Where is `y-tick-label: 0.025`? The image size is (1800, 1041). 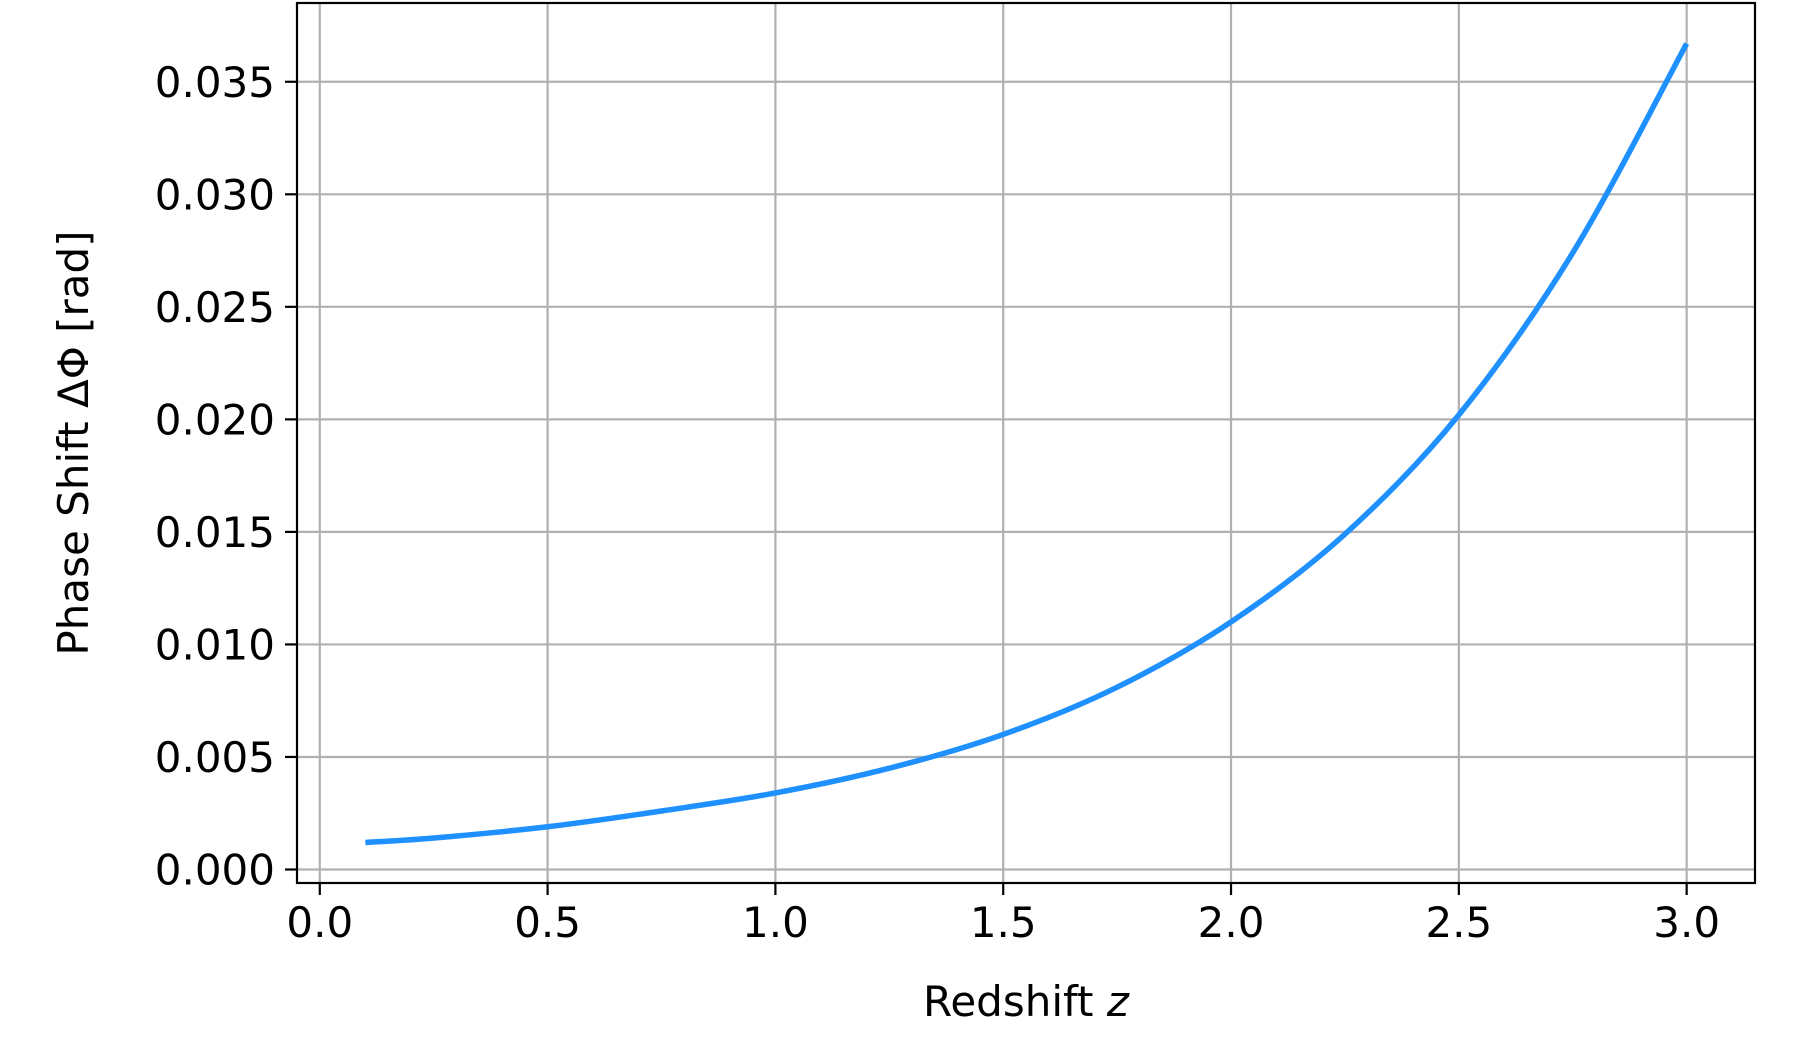 y-tick-label: 0.025 is located at coordinates (215, 307).